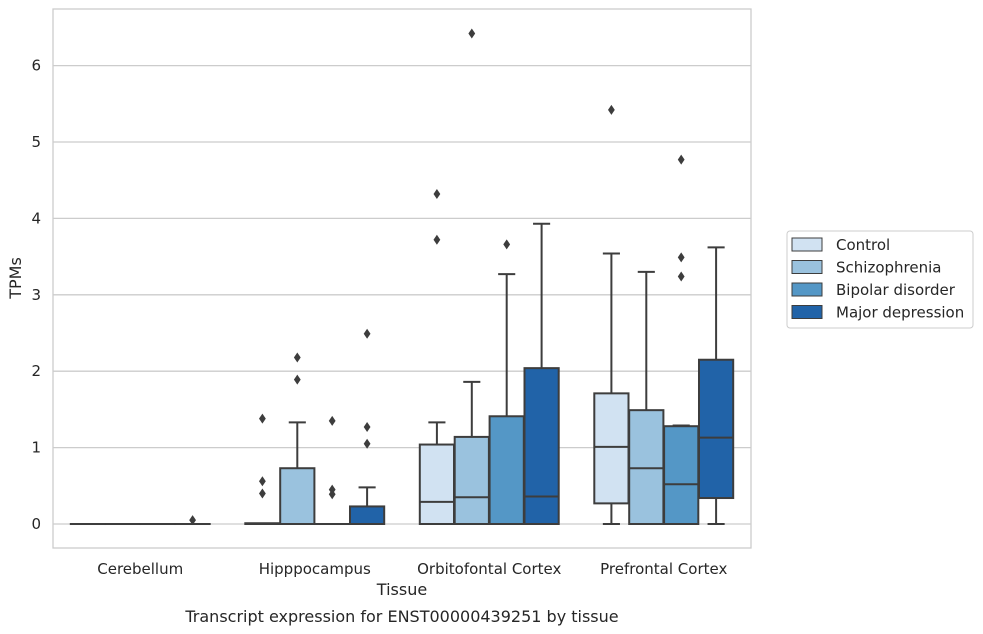 The width and height of the screenshot is (983, 634). Describe the element at coordinates (36, 448) in the screenshot. I see `y-tick-label: 1` at that location.